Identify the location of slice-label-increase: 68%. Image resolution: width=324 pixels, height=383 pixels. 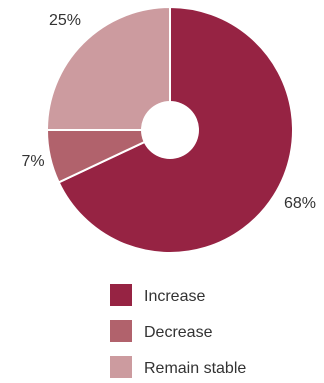
(300, 203).